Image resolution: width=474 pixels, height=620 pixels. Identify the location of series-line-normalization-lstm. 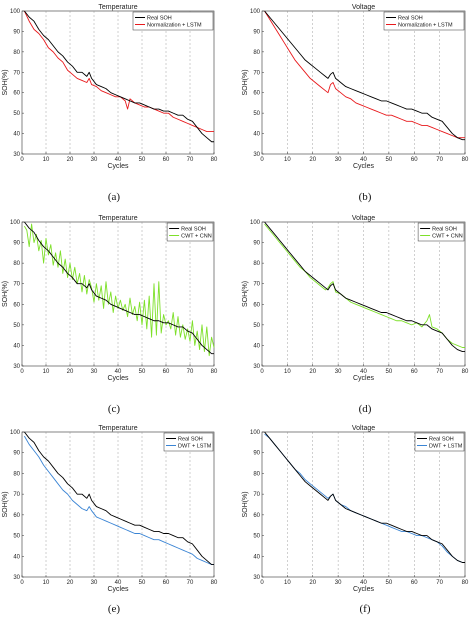
(364, 74).